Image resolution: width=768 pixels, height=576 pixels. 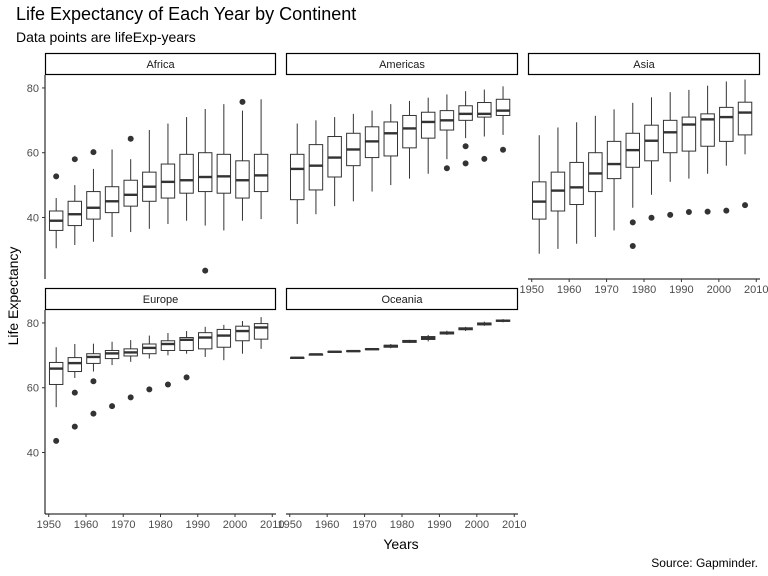 I want to click on box-europe-1982, so click(x=168, y=360).